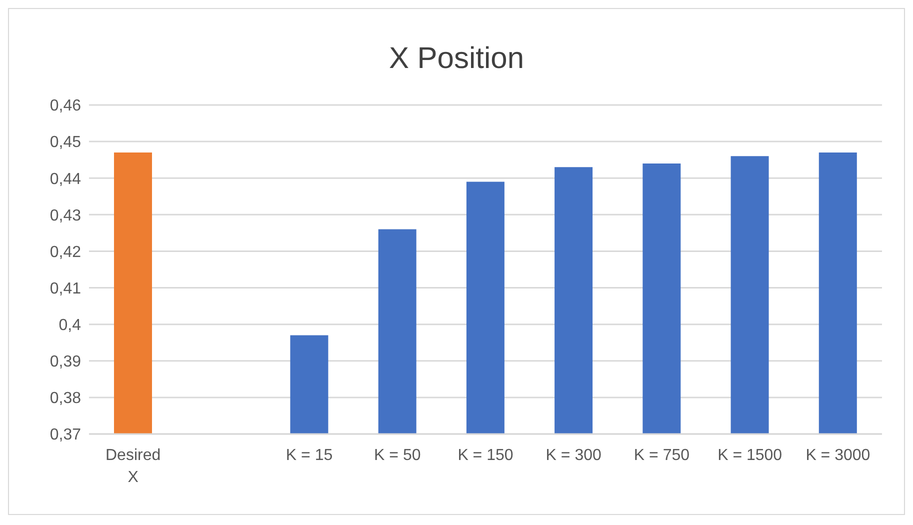 Image resolution: width=913 pixels, height=525 pixels. Describe the element at coordinates (66, 289) in the screenshot. I see `y-tick-label: 0,41` at that location.